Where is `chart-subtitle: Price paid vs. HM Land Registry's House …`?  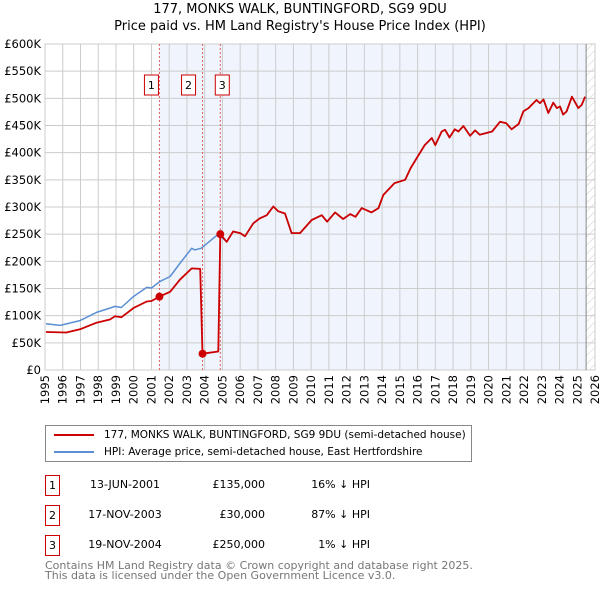 chart-subtitle: Price paid vs. HM Land Registry's House … is located at coordinates (300, 26).